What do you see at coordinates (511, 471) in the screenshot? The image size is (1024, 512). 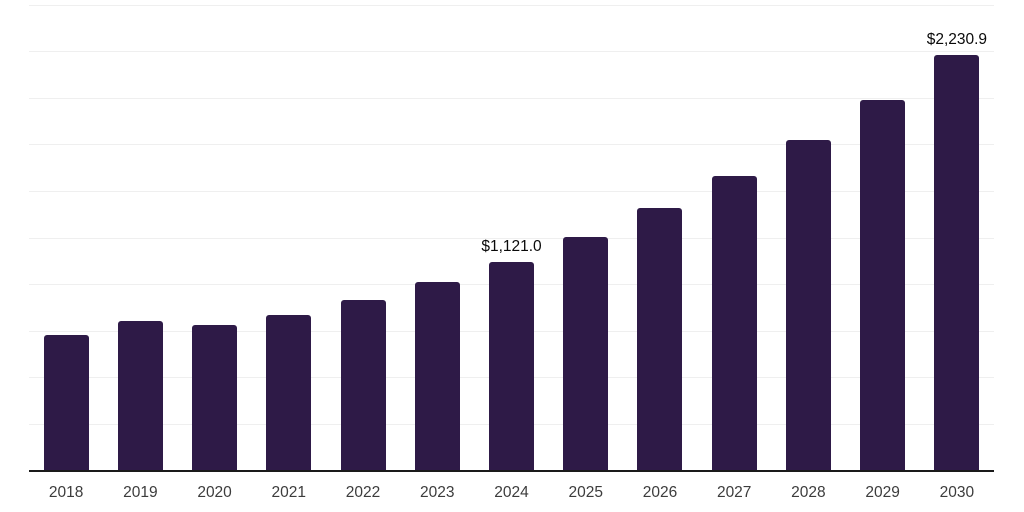 I see `x-axis-line` at bounding box center [511, 471].